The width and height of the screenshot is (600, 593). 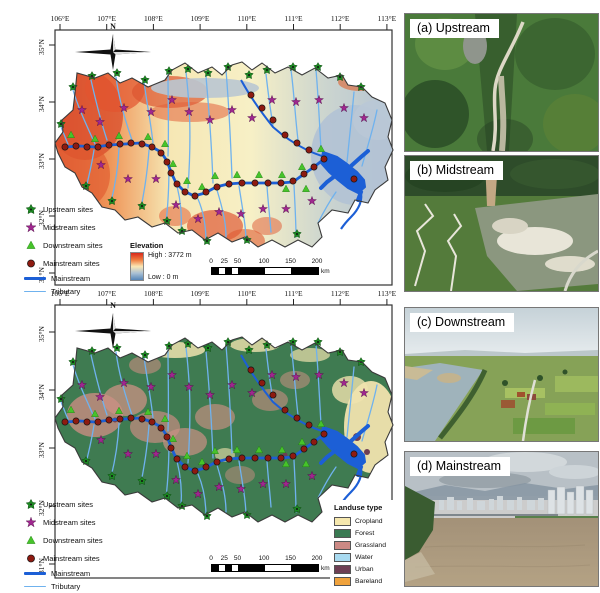 I want to click on pentagram-marker-icon, so click(x=31, y=504).